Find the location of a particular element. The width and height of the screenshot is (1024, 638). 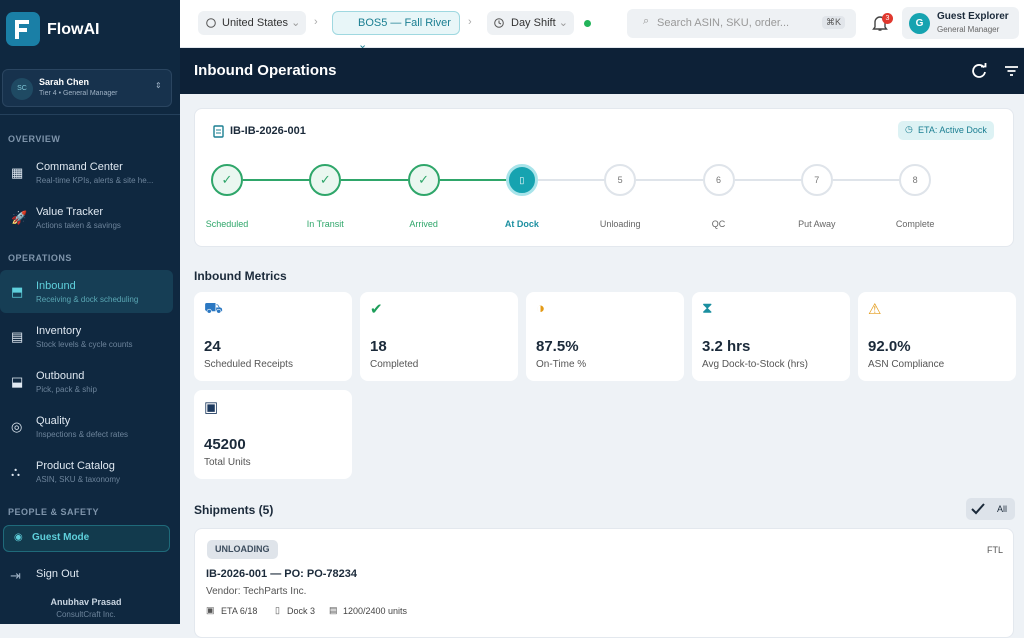

units-icon: ▤ is located at coordinates (333, 610).